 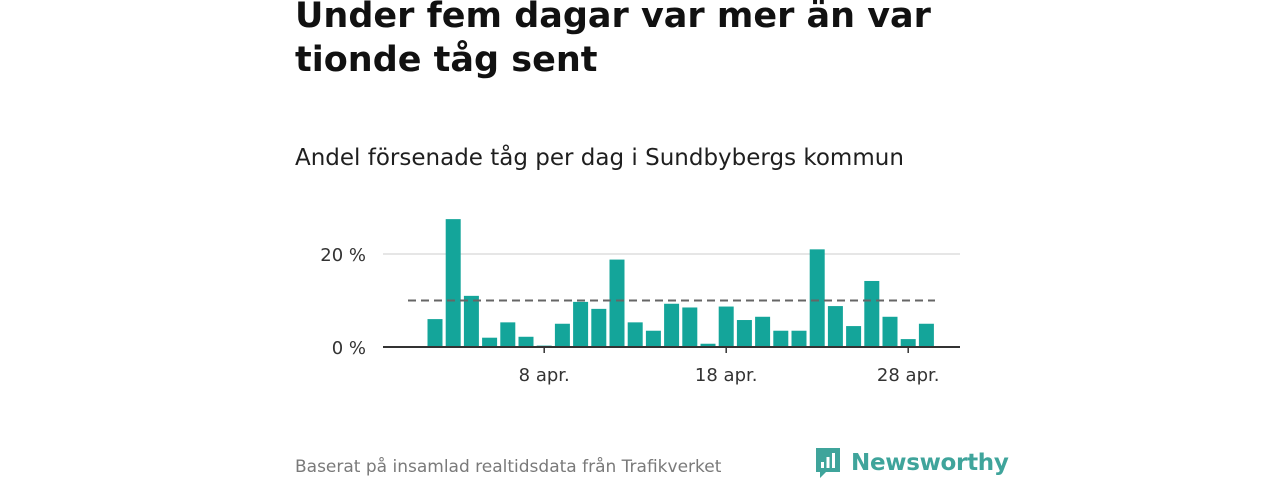 I want to click on x-tick-label: 18 apr., so click(x=726, y=375).